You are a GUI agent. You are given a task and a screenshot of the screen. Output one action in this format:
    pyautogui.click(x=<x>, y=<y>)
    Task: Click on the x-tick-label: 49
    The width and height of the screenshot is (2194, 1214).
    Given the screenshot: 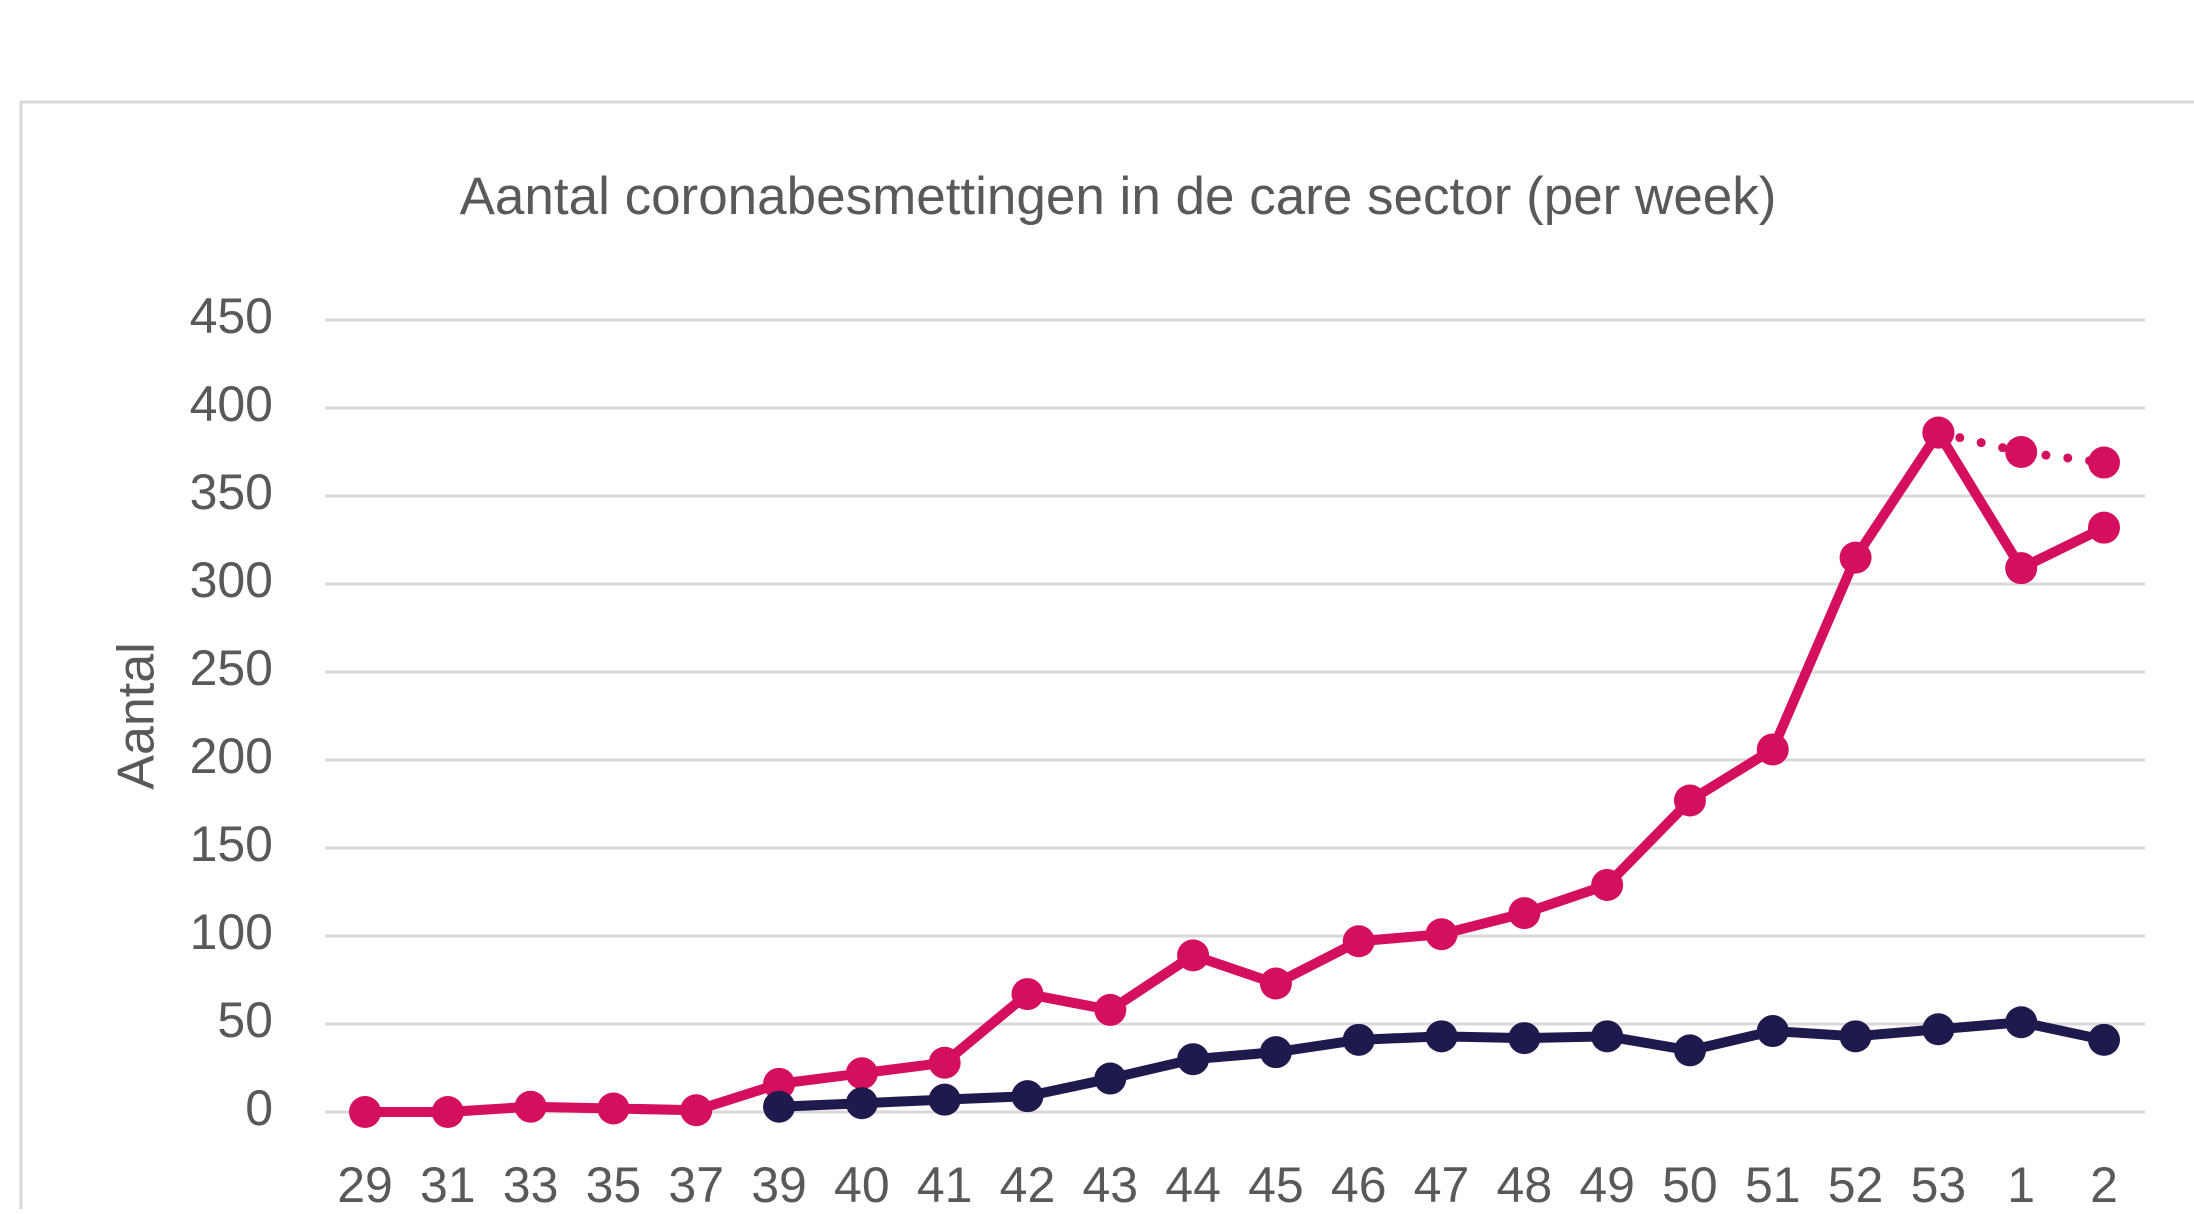 What is the action you would take?
    pyautogui.click(x=1607, y=1183)
    